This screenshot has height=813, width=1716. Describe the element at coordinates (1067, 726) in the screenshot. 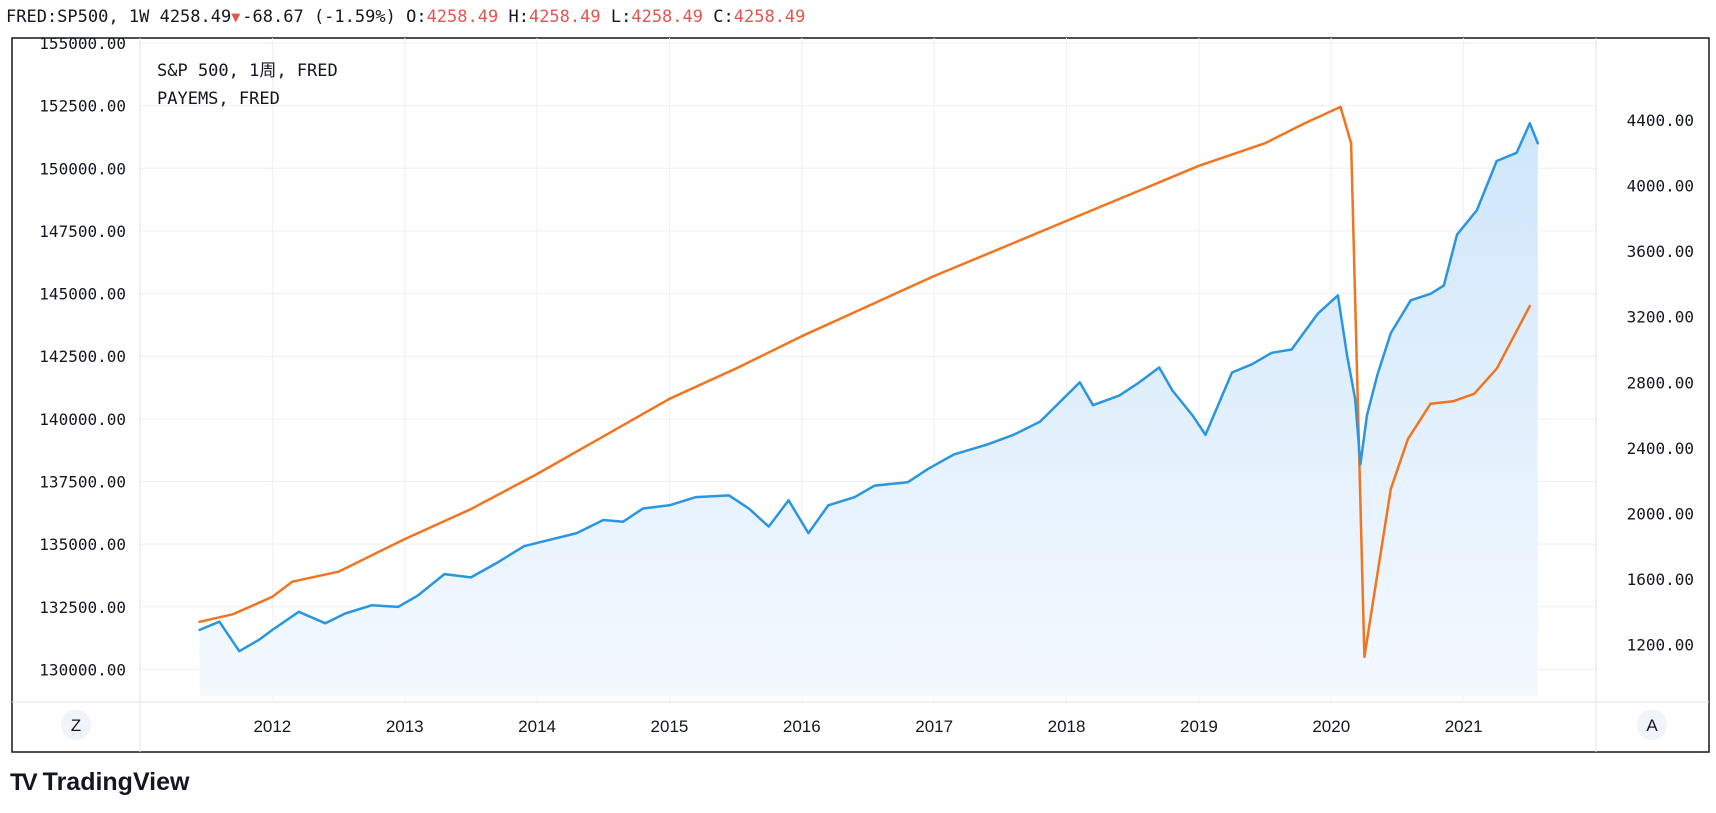

I see `x-axis-tick: 2018` at that location.